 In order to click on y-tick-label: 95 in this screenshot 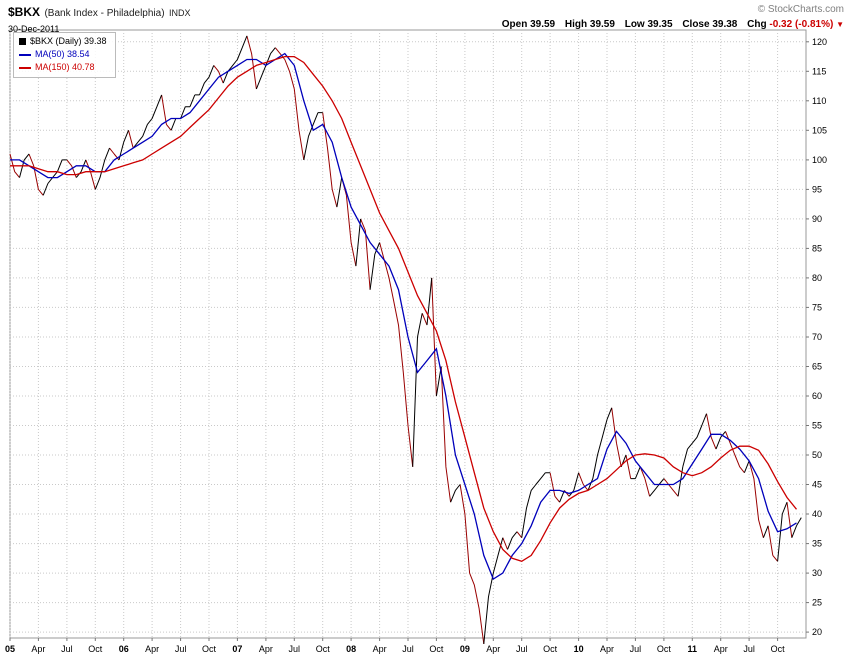, I will do `click(817, 189)`.